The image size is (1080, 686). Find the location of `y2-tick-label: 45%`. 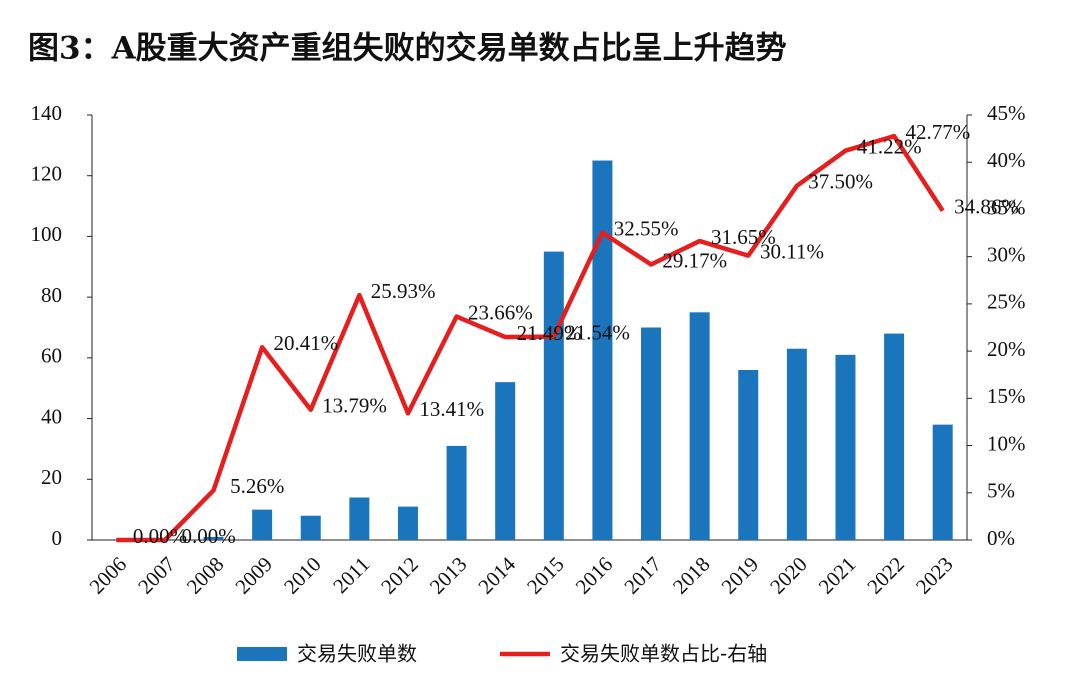

y2-tick-label: 45% is located at coordinates (1006, 113).